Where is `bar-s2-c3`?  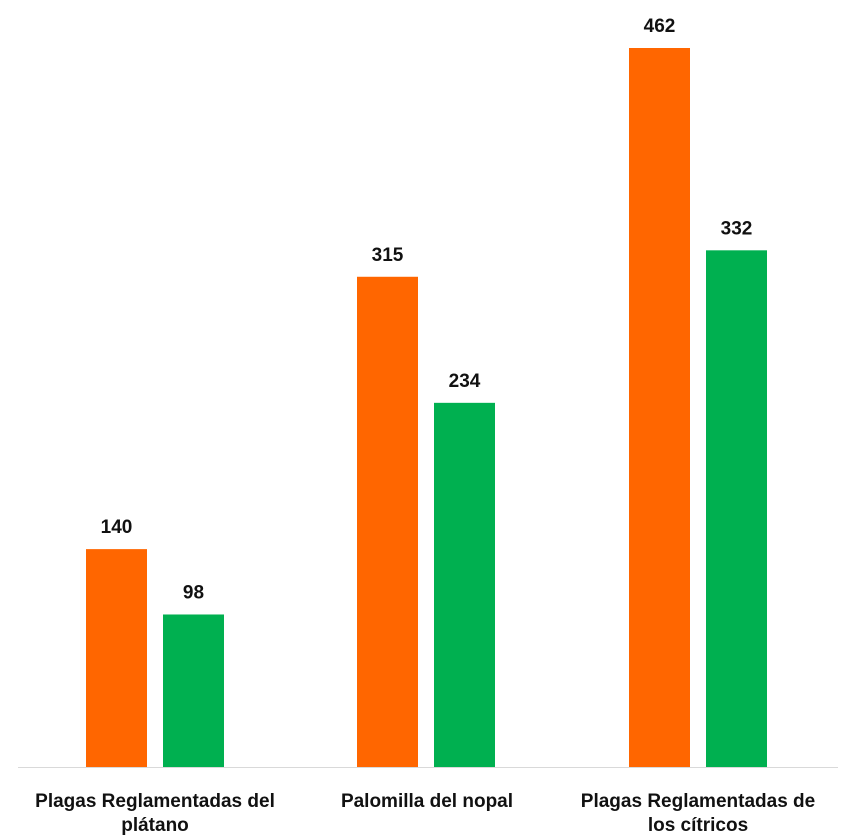 bar-s2-c3 is located at coordinates (736, 508).